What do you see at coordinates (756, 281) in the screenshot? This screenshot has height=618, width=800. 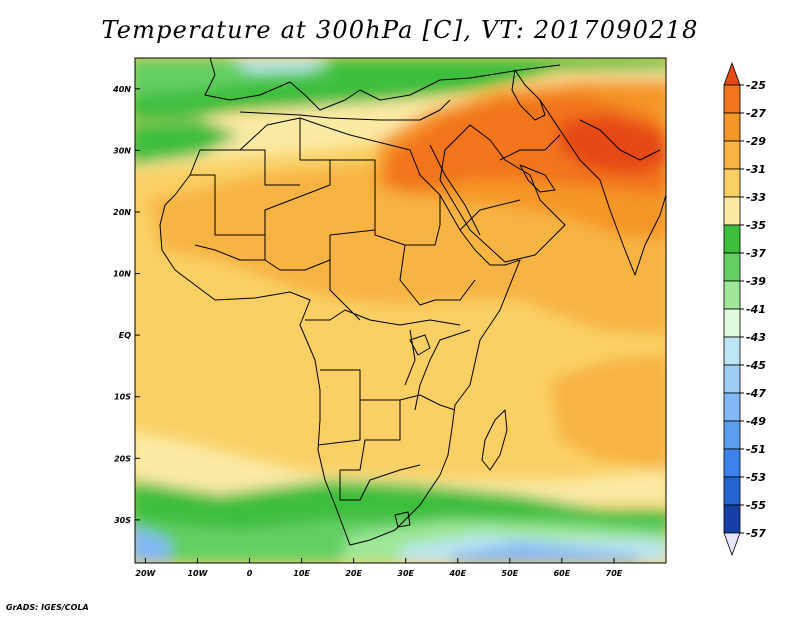 I see `colorbar-label: -39` at bounding box center [756, 281].